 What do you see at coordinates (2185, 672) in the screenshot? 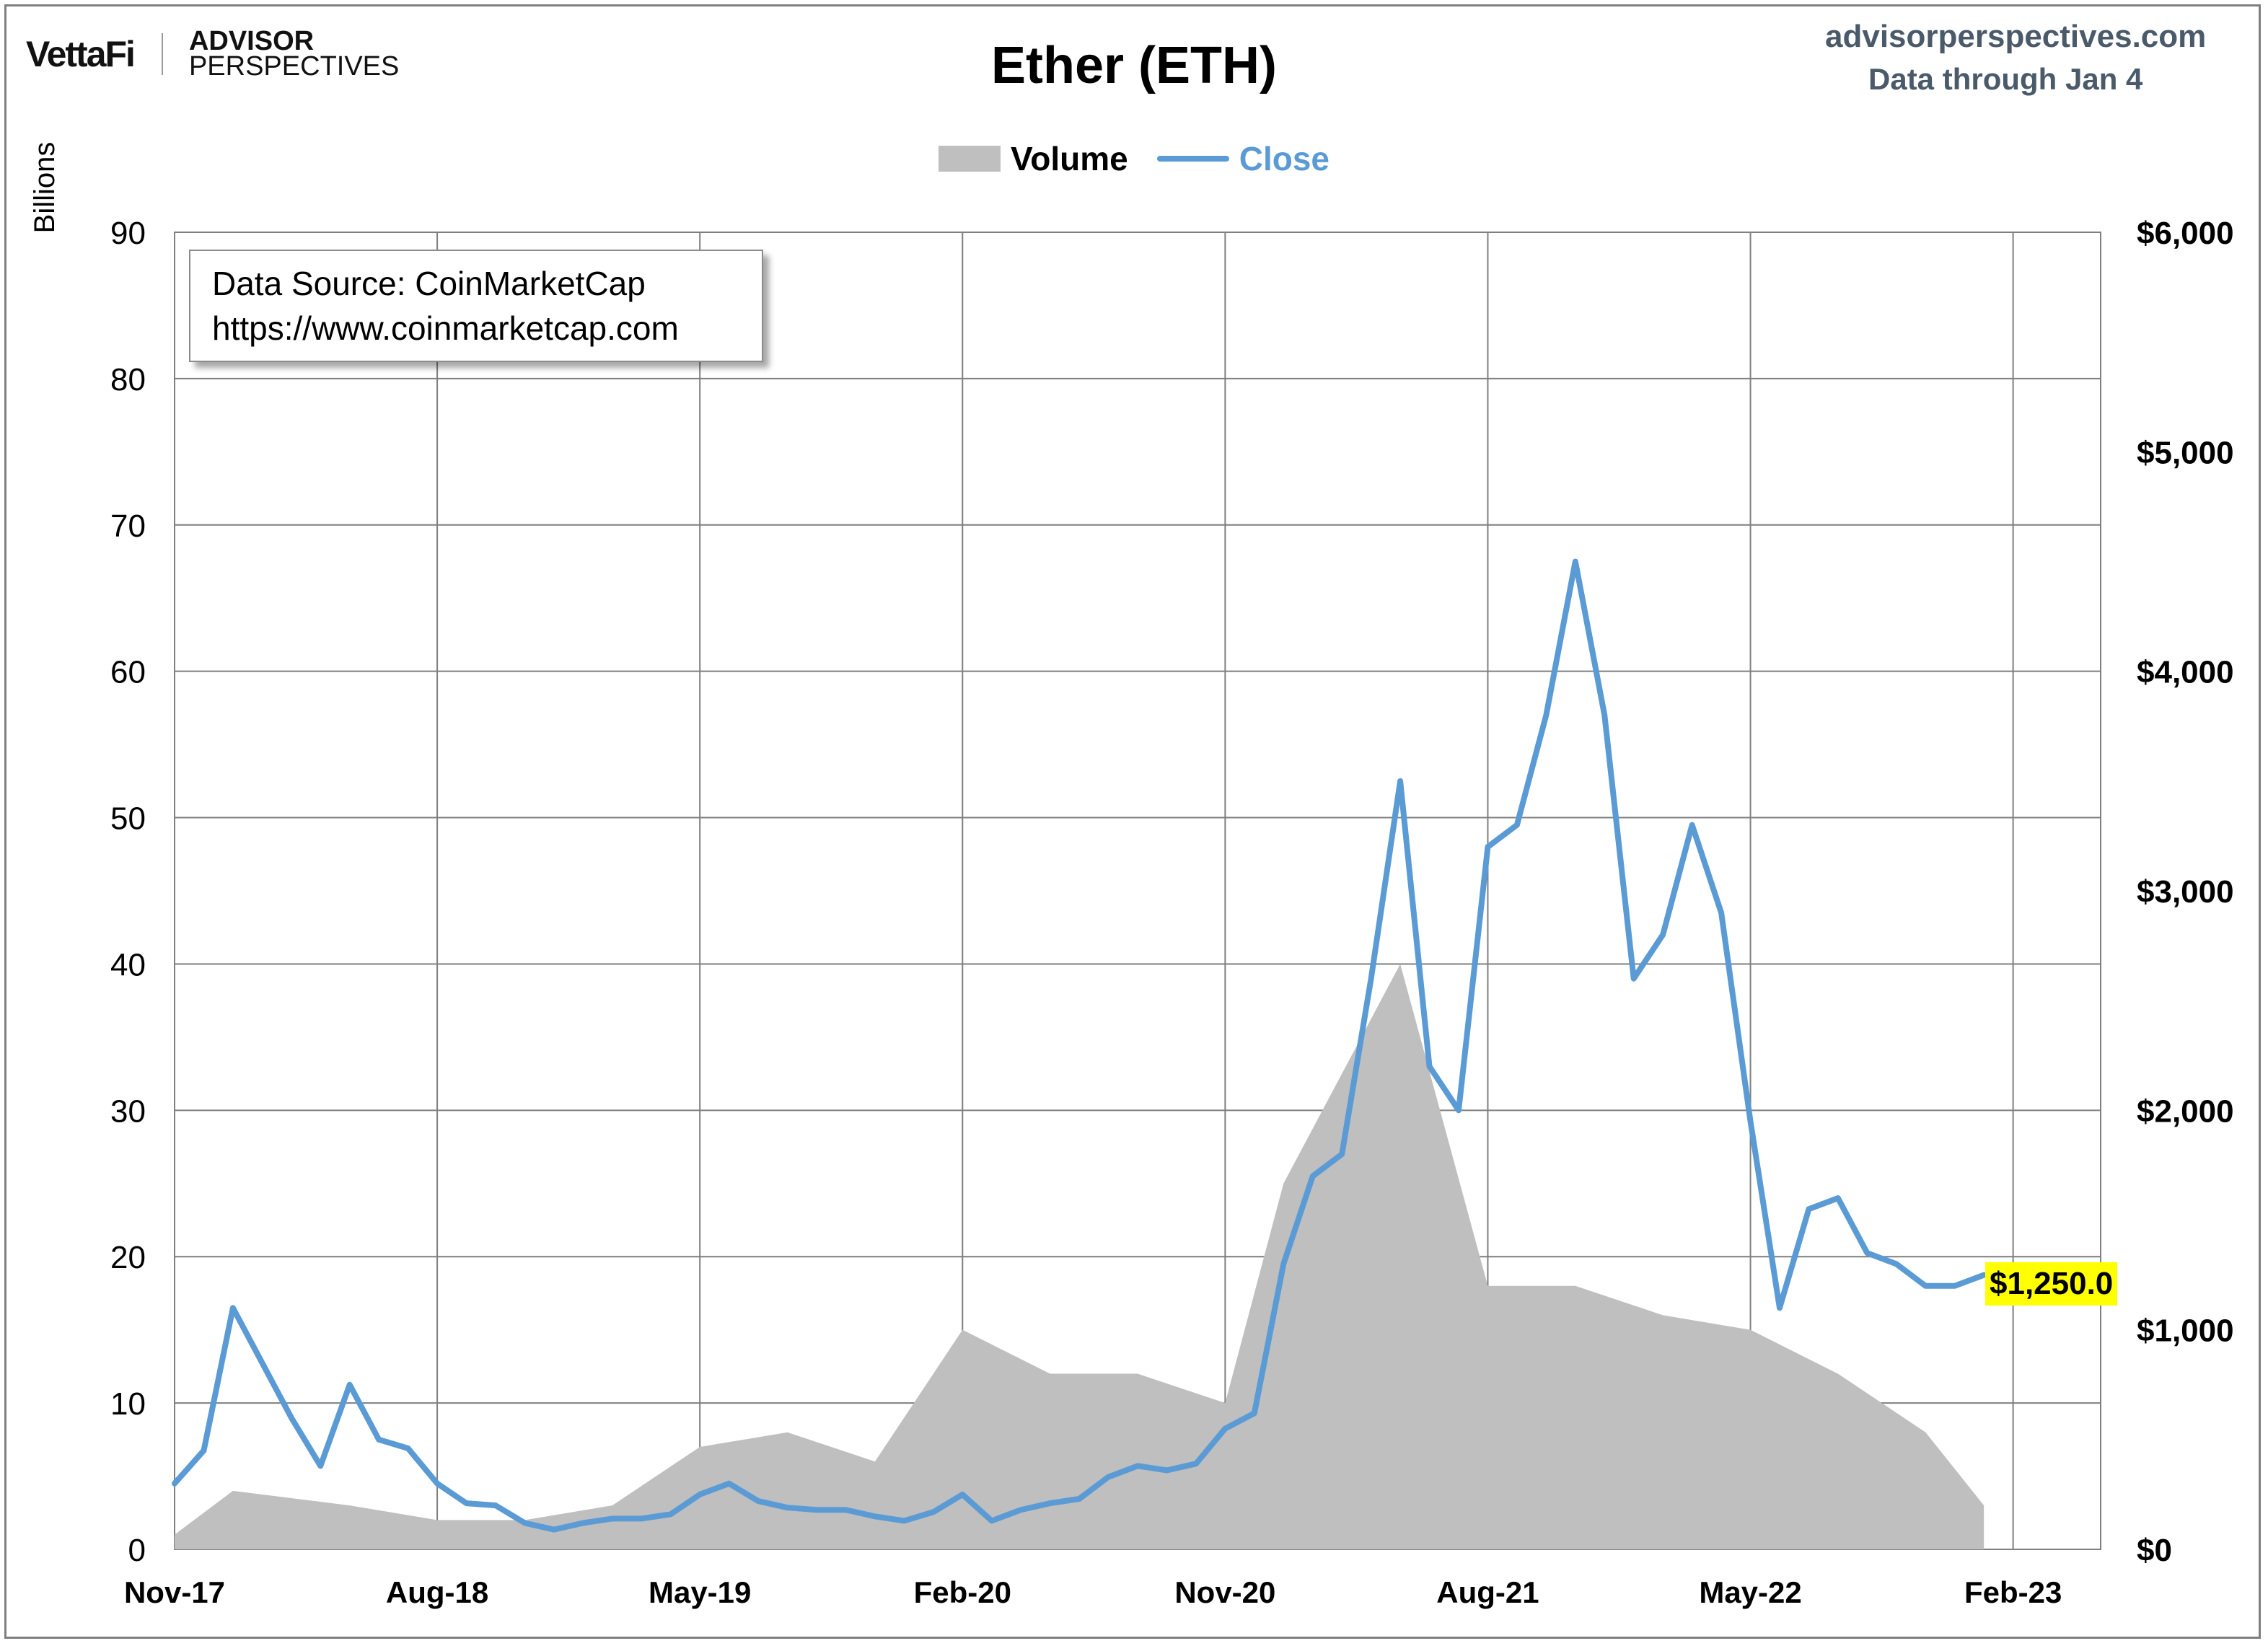
I see `y-right-tick-label: $4,000` at bounding box center [2185, 672].